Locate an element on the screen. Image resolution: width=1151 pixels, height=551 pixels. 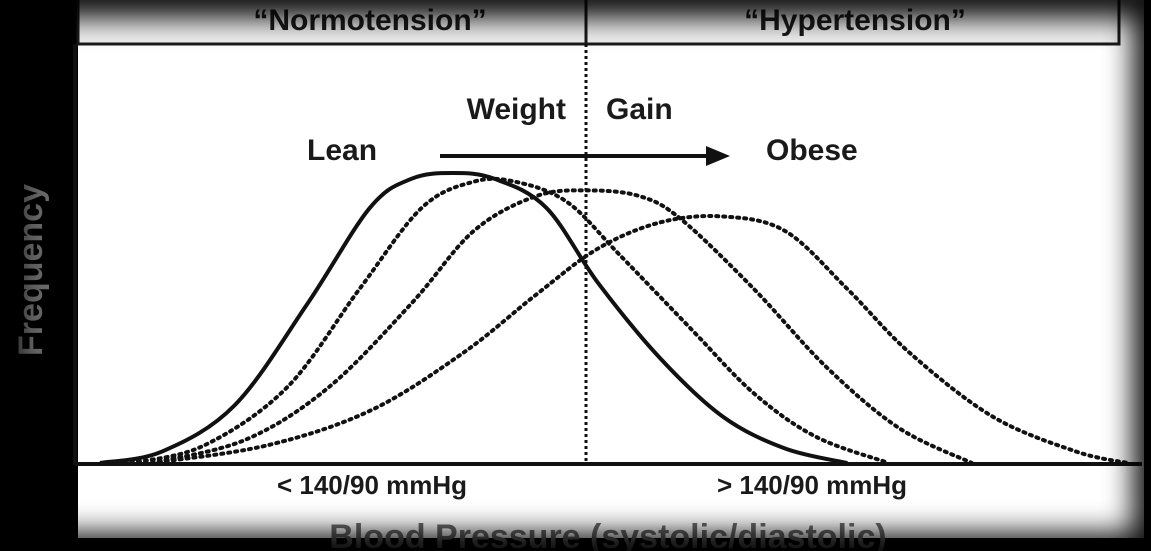
weight-gain-arrow-head is located at coordinates (718, 156).